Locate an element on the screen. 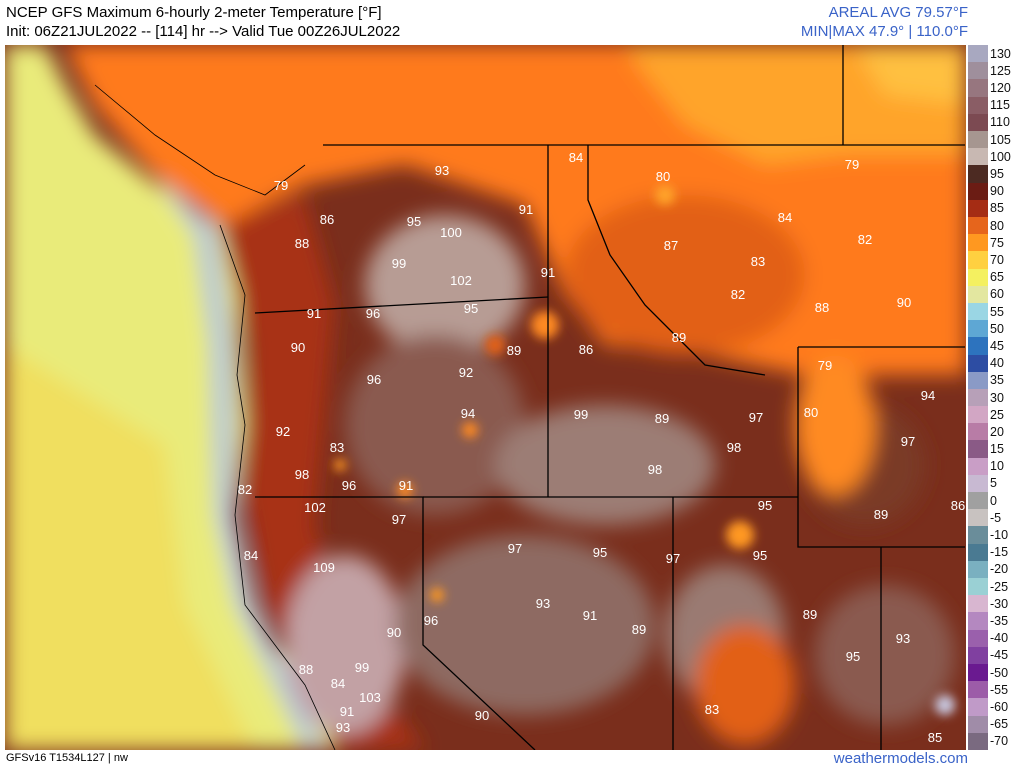 The height and width of the screenshot is (768, 1024). colorbar-tick: 90 is located at coordinates (997, 191).